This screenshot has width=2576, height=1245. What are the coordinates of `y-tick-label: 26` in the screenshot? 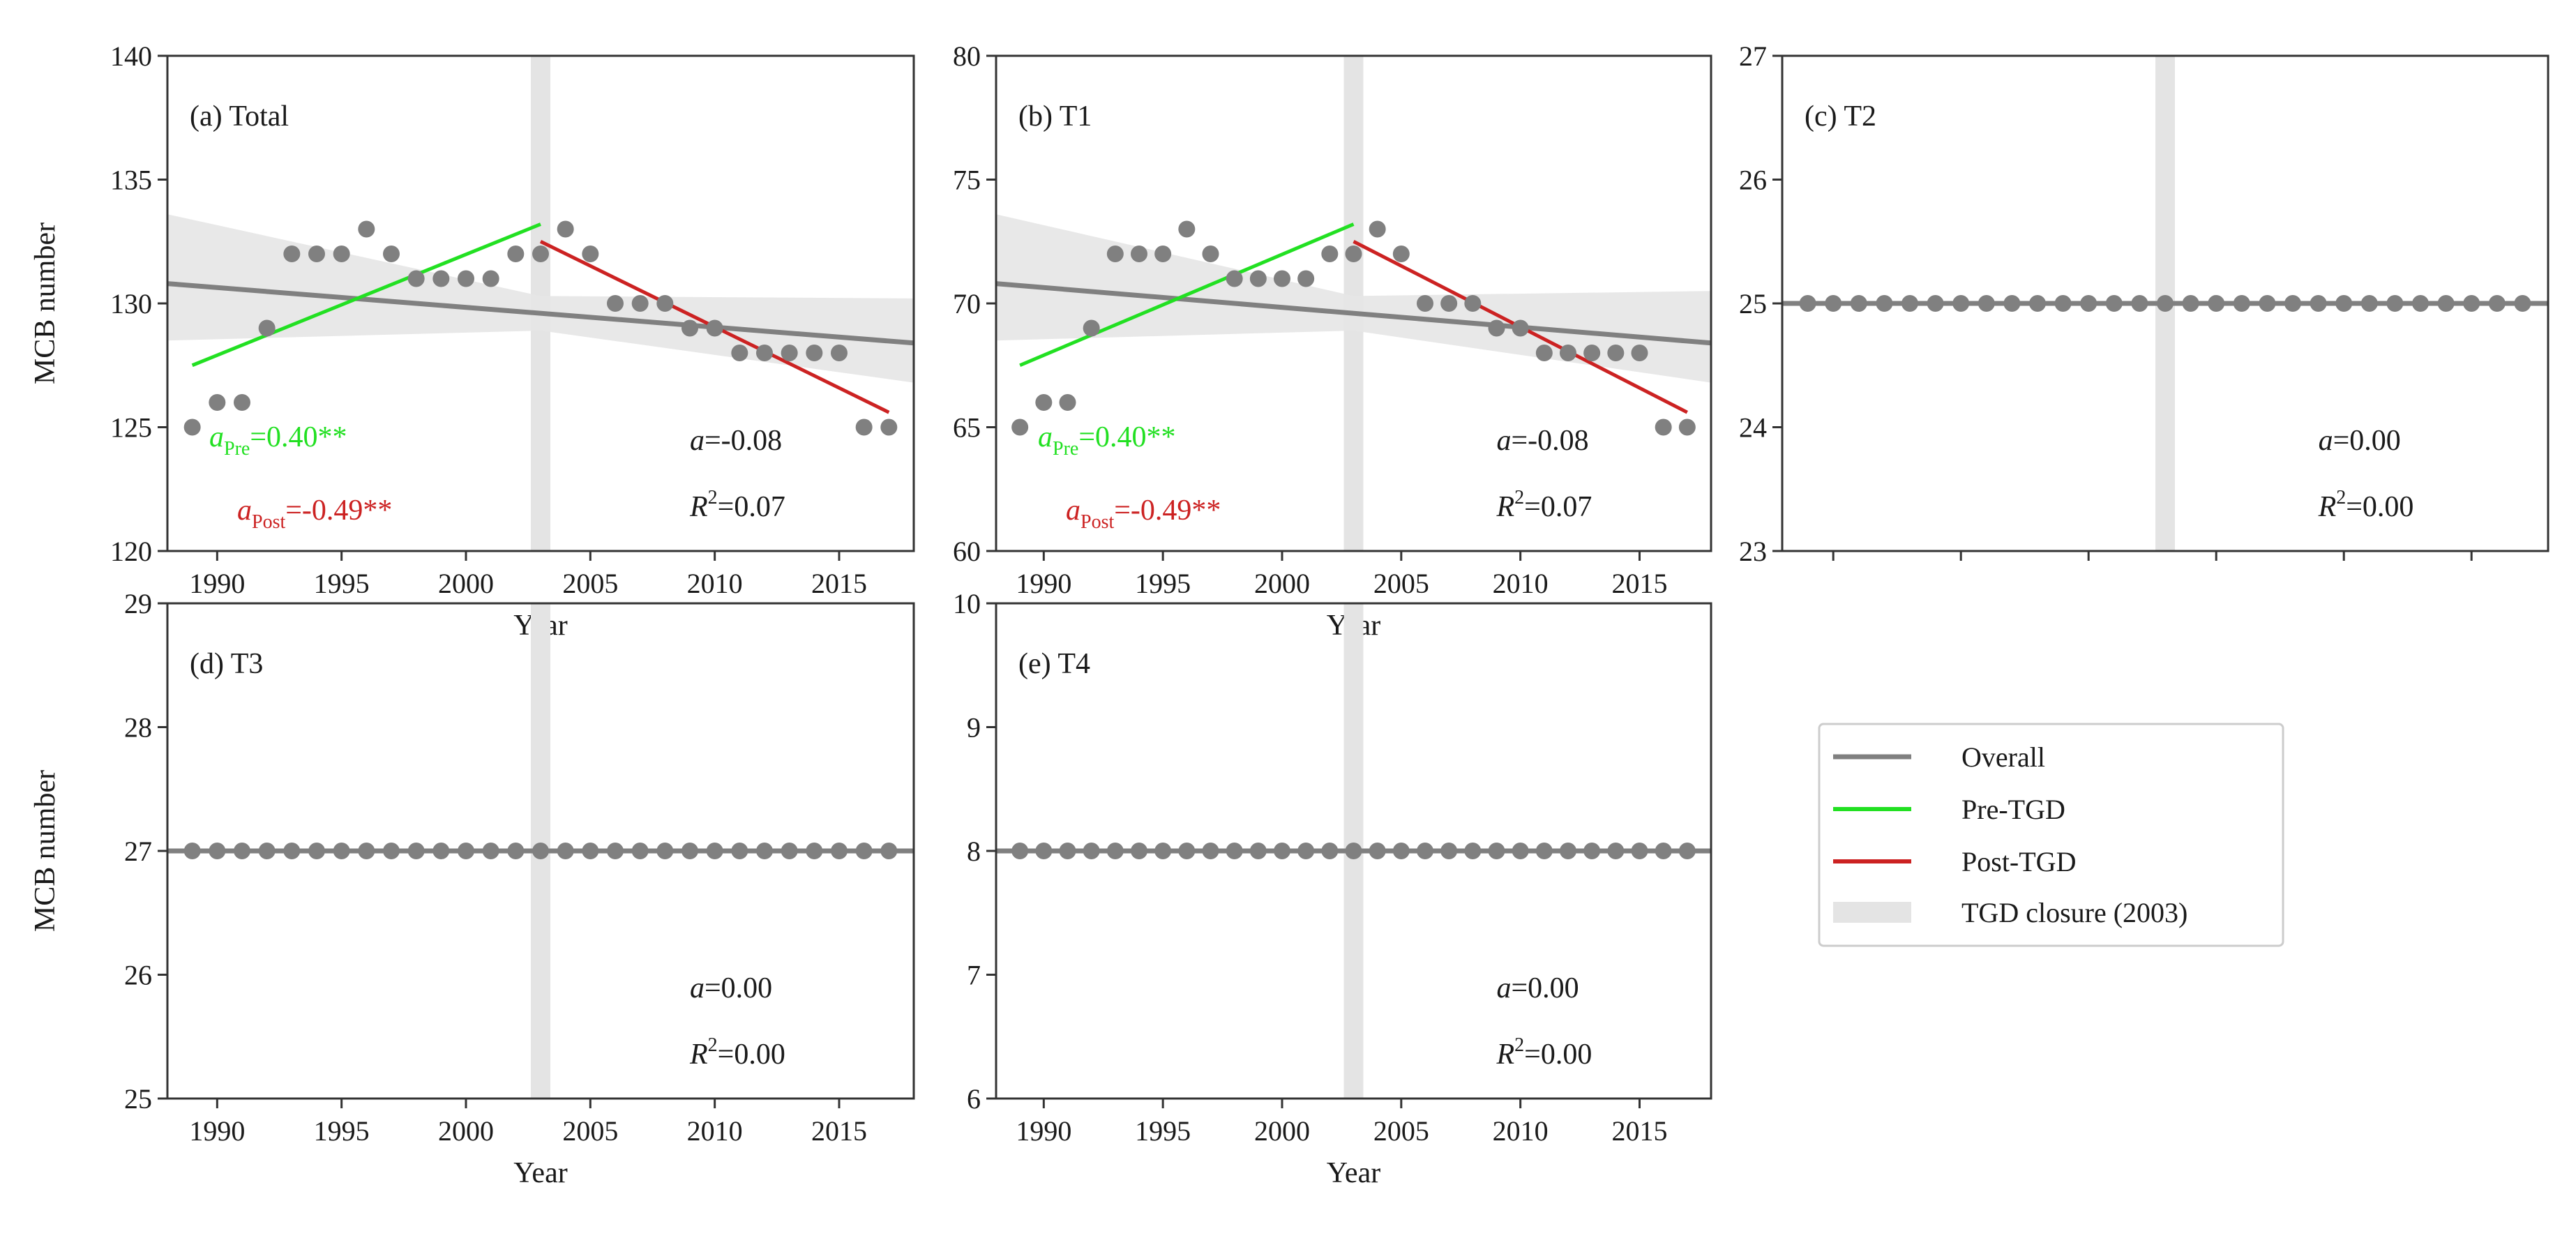 It's located at (1753, 180).